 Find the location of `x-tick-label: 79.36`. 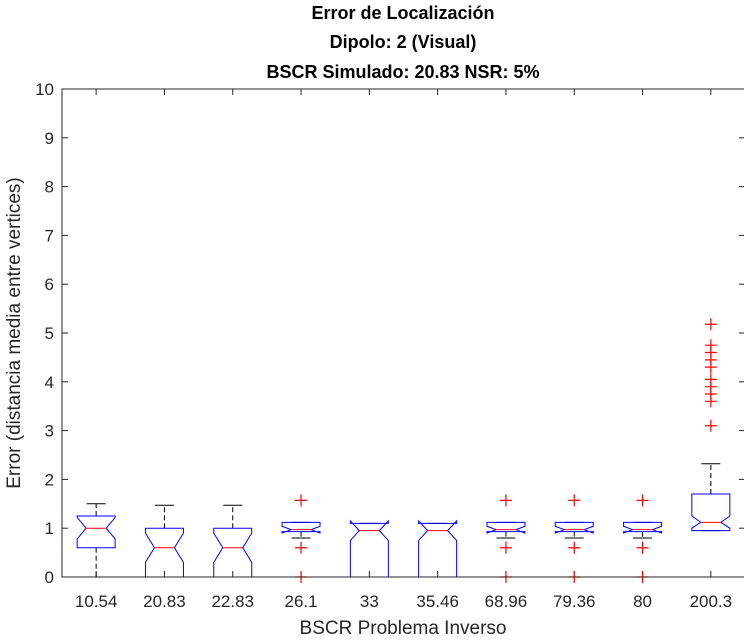

x-tick-label: 79.36 is located at coordinates (574, 601).